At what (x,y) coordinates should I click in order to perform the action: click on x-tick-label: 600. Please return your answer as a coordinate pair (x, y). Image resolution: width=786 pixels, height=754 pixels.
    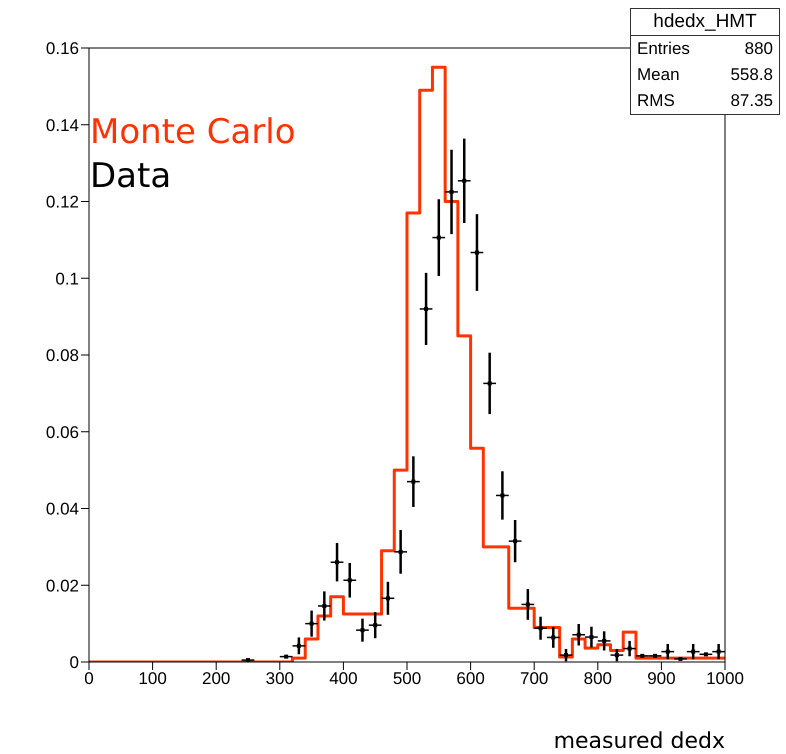
    Looking at the image, I should click on (470, 678).